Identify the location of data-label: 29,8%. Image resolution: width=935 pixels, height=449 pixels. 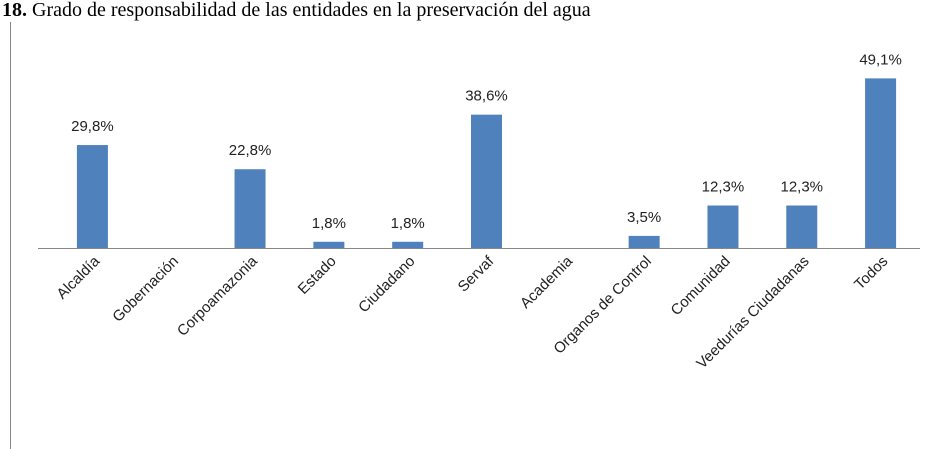
(92, 126).